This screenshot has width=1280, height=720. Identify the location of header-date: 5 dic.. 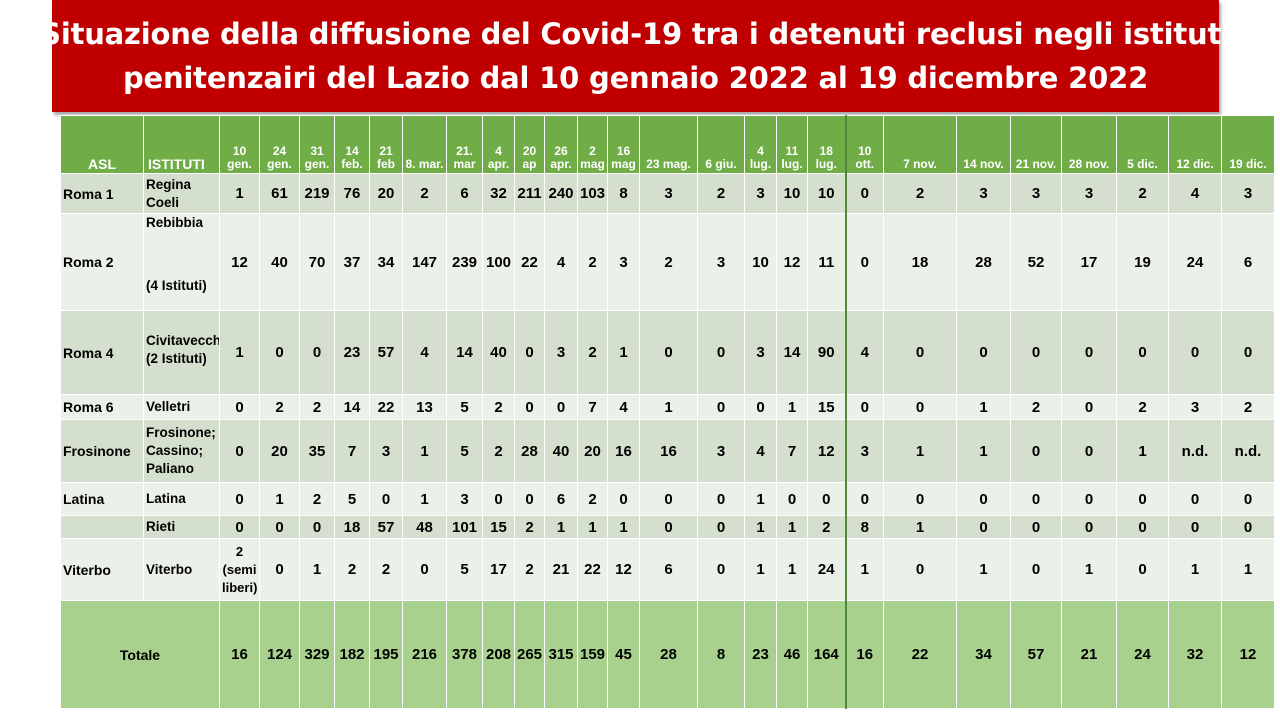
(1142, 144).